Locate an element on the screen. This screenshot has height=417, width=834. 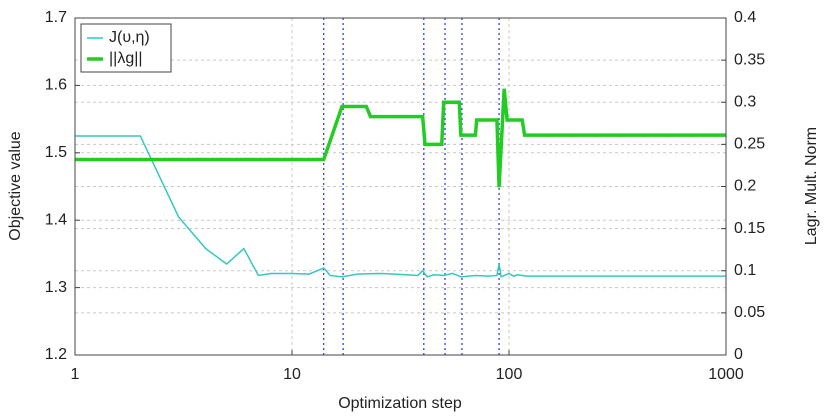
y-tick-label: 1.2 is located at coordinates (56, 354).